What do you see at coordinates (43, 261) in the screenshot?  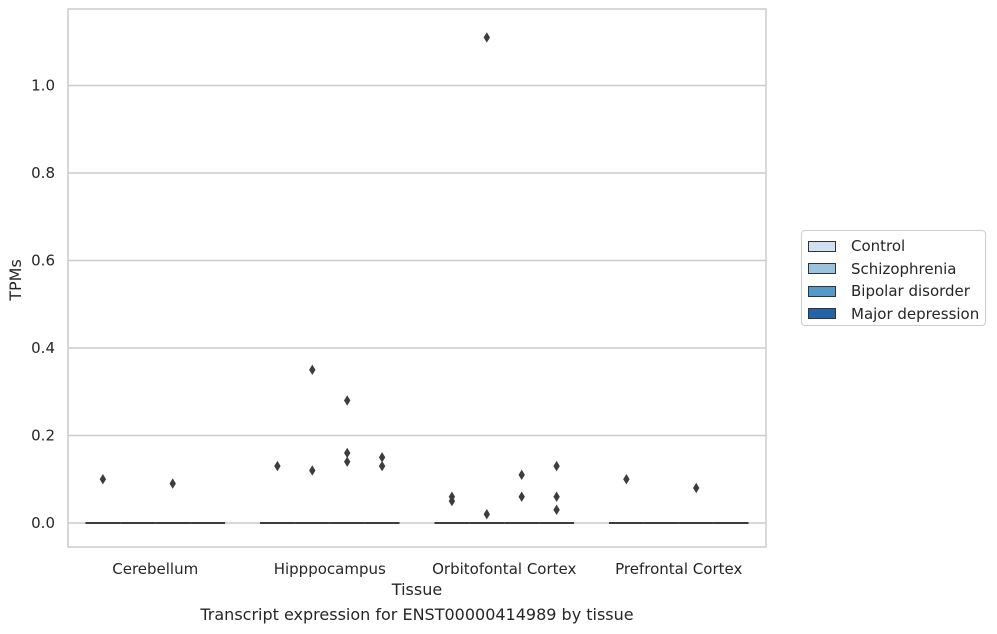 I see `y-tick-label: 0.6` at bounding box center [43, 261].